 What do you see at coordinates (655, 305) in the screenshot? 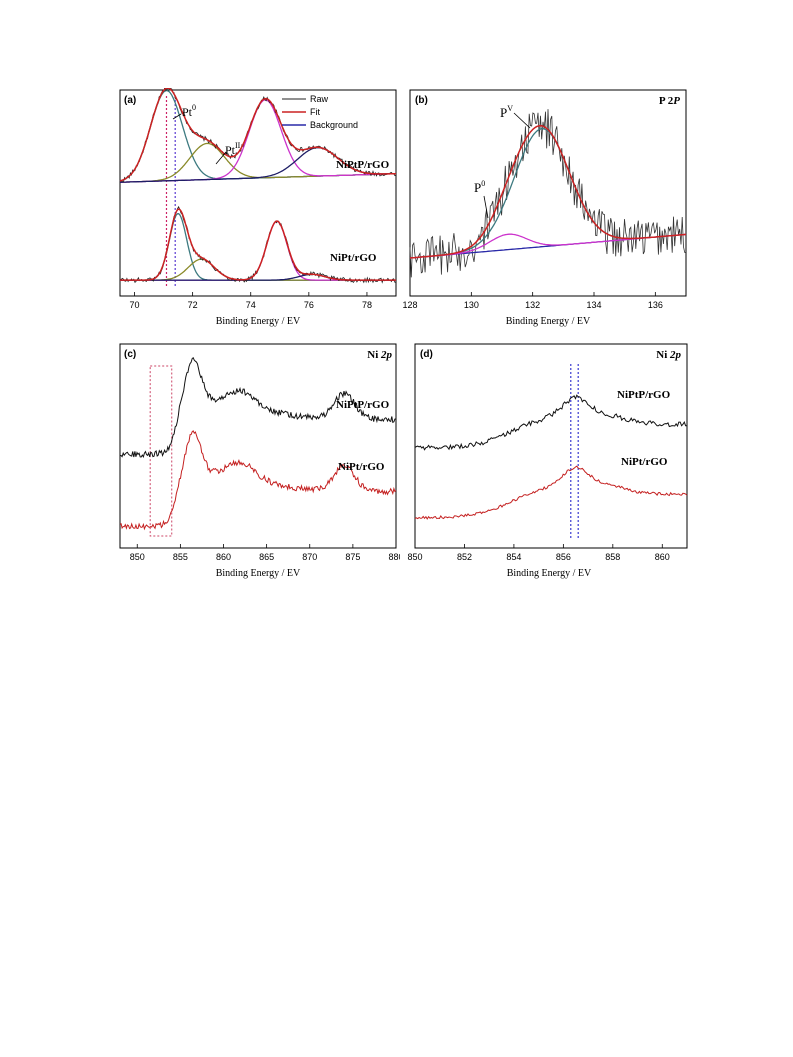
I see `x-tick-label: 136` at bounding box center [655, 305].